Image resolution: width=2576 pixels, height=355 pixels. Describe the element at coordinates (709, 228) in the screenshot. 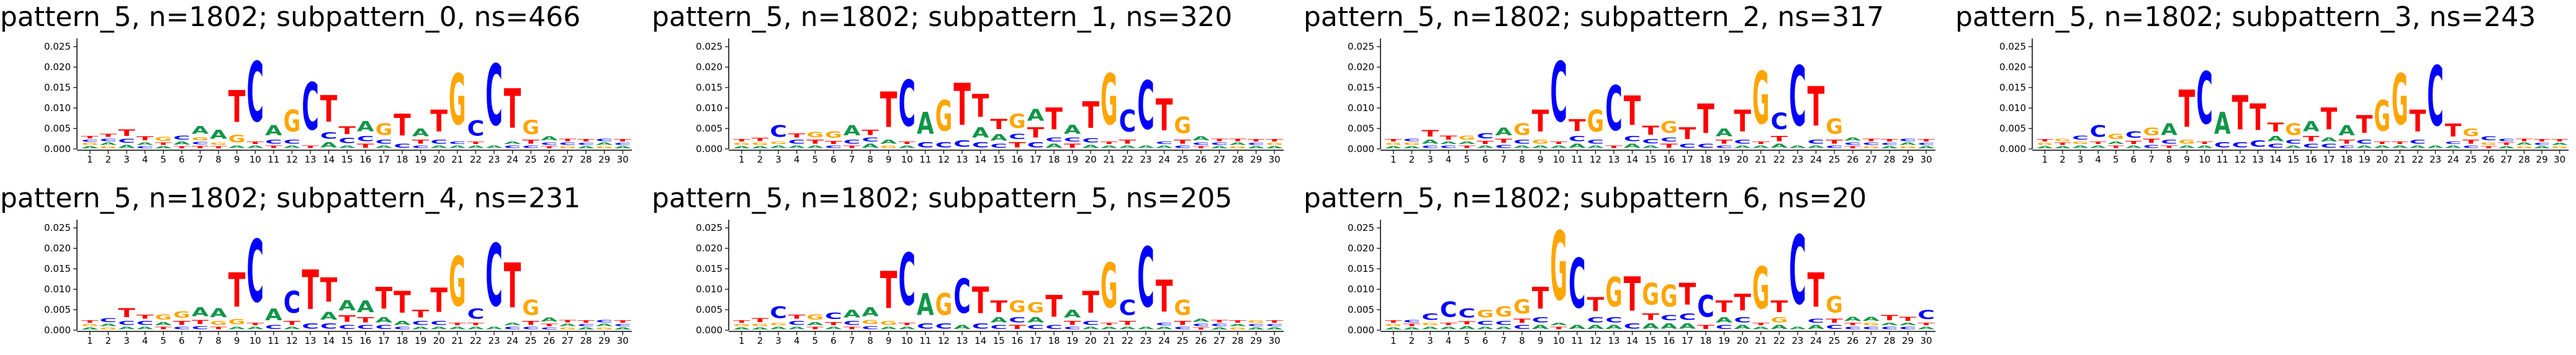

I see `y-tick-label: 0.025` at that location.